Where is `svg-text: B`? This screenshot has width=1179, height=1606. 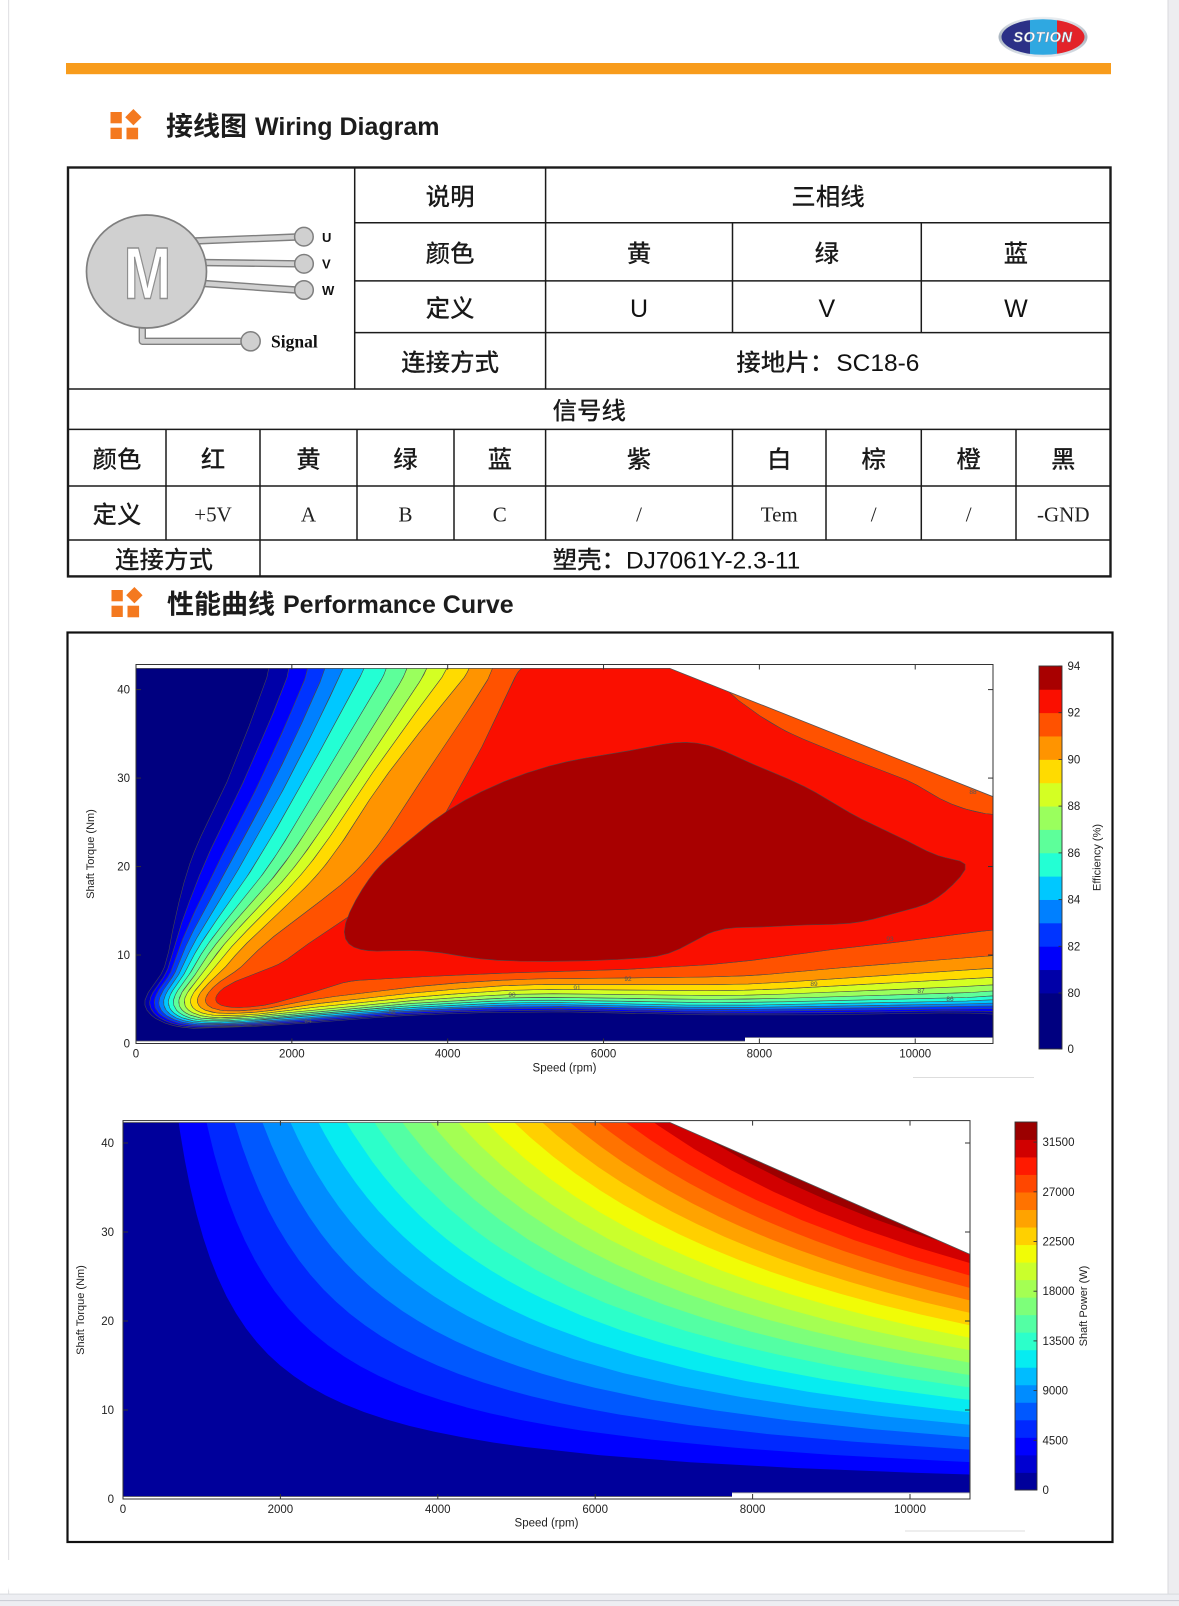 svg-text: B is located at coordinates (405, 515).